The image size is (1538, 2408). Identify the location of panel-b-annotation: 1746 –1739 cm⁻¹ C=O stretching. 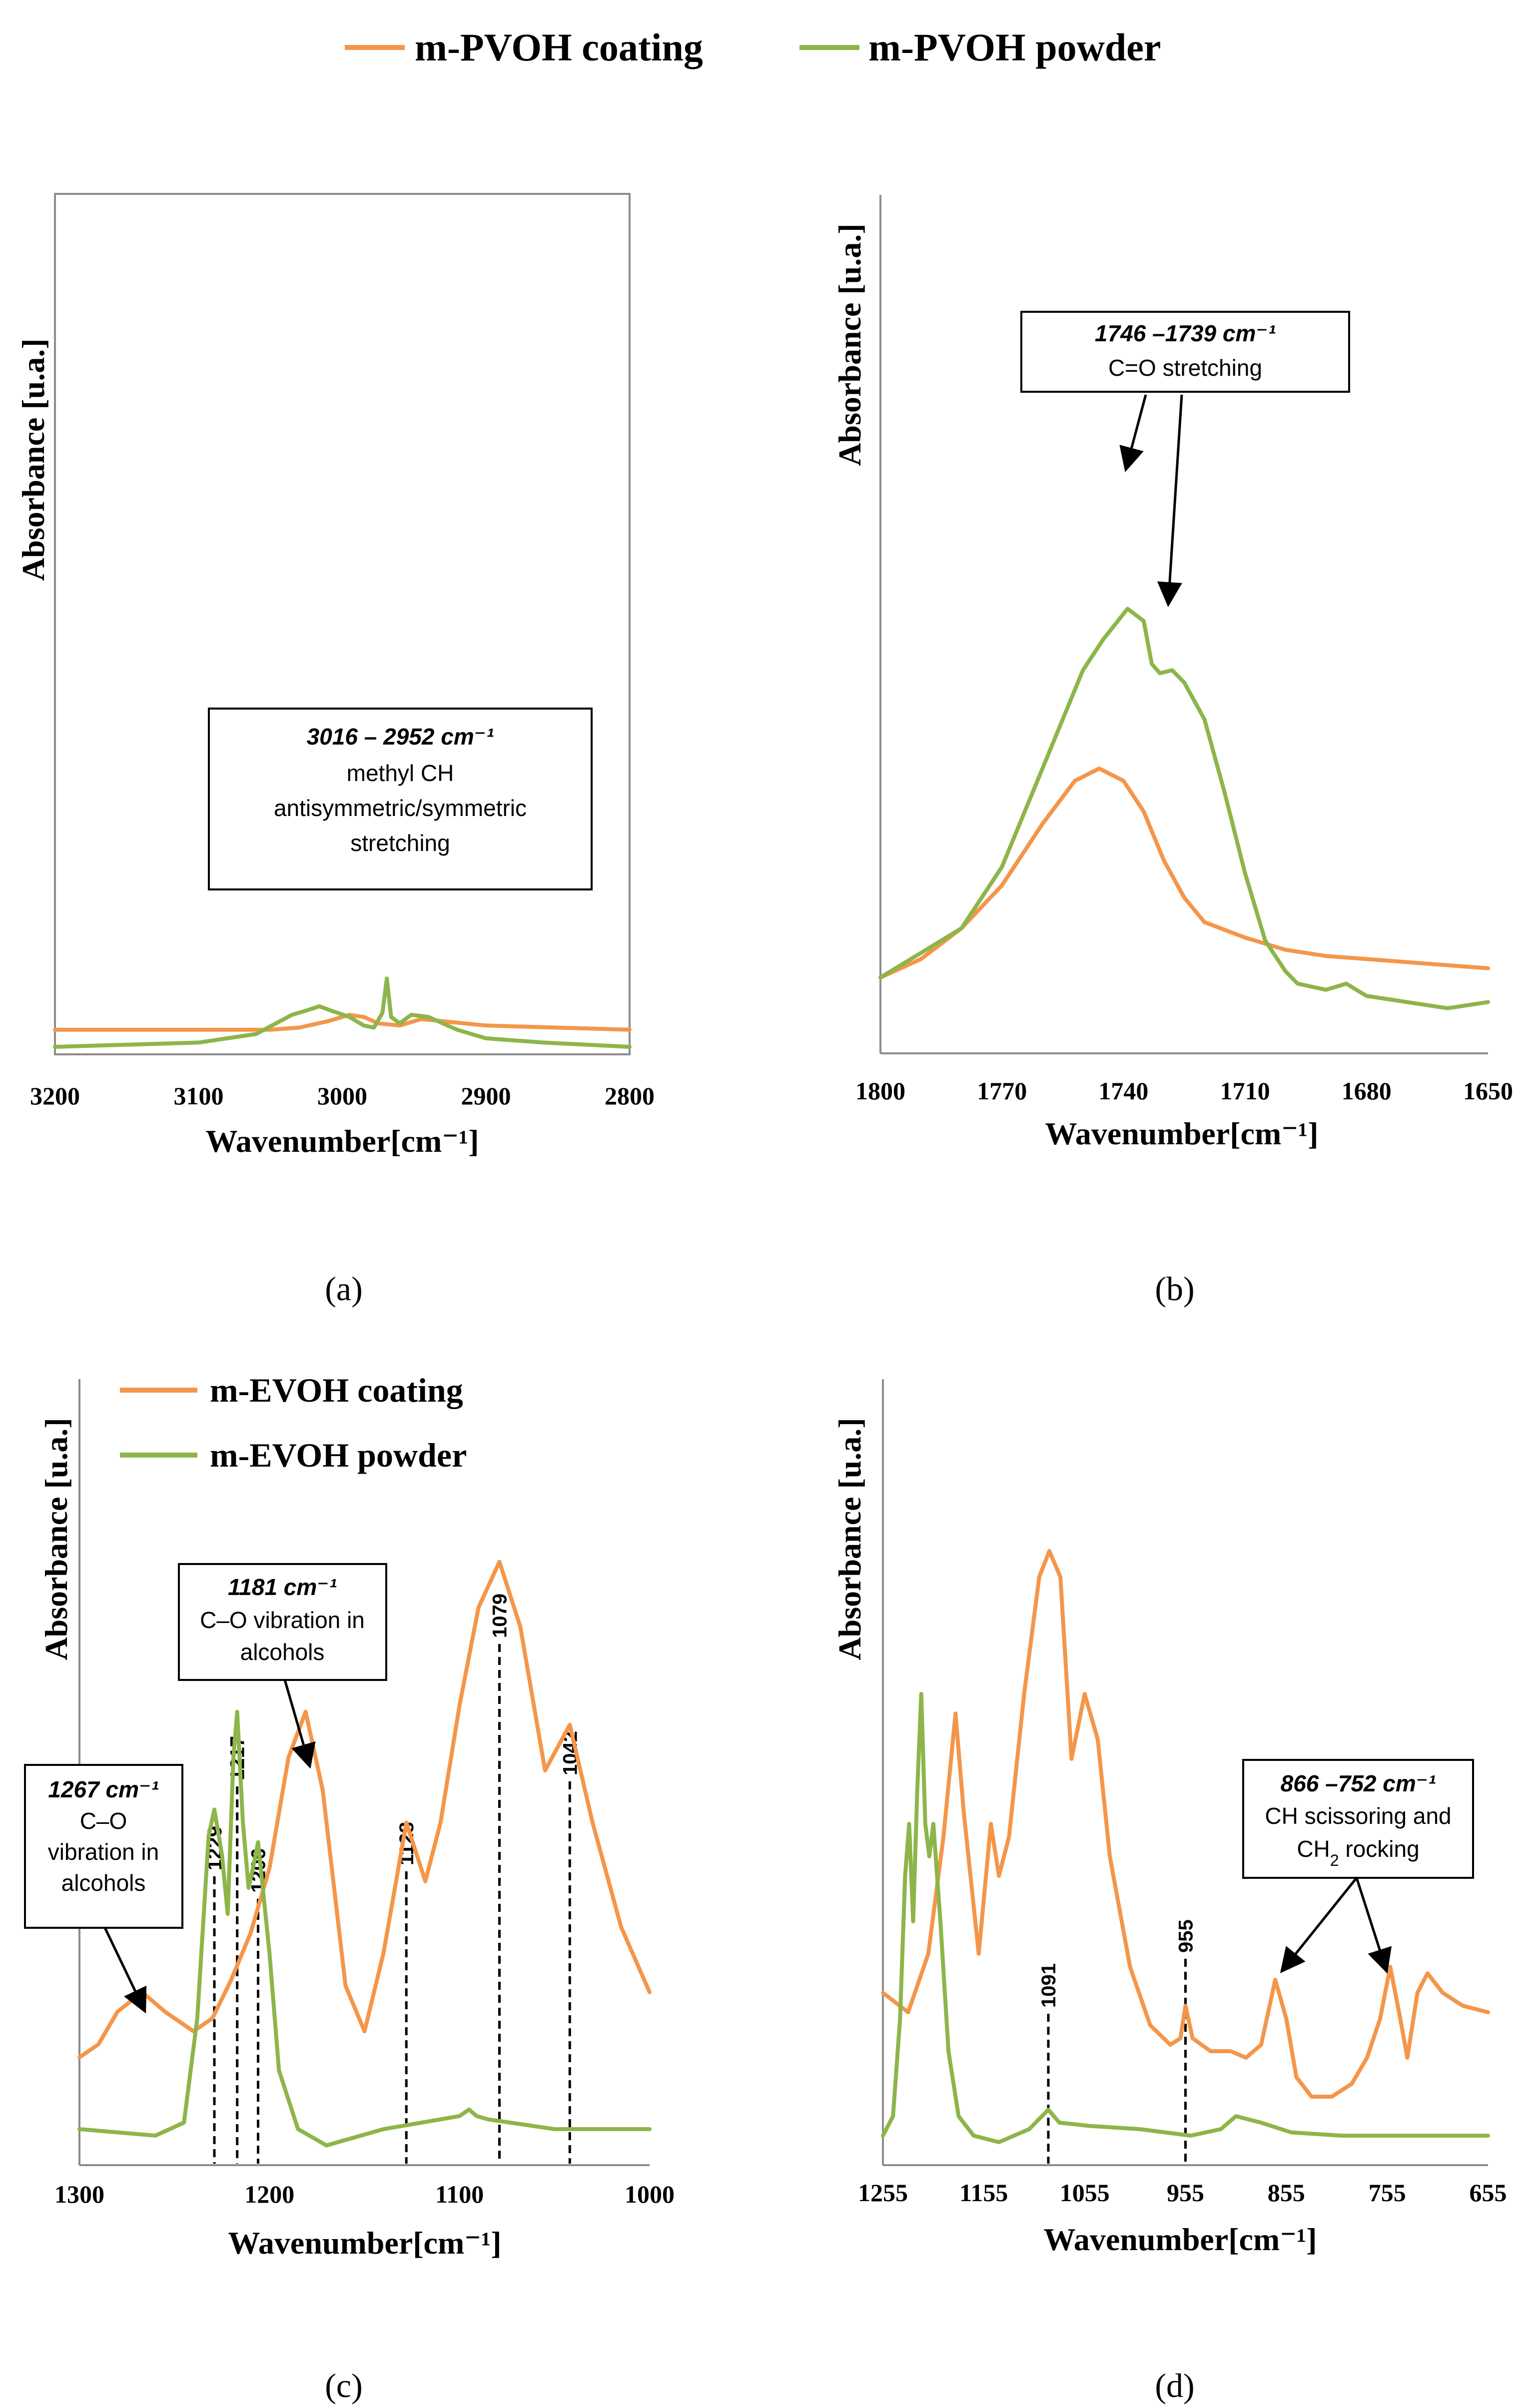
(1185, 459).